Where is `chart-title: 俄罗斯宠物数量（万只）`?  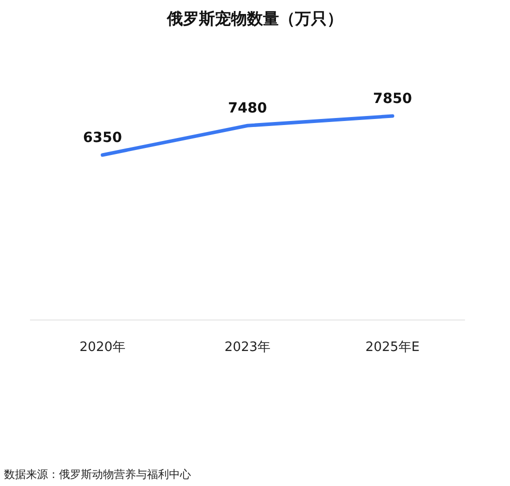
chart-title: 俄罗斯宠物数量（万只） is located at coordinates (254, 18).